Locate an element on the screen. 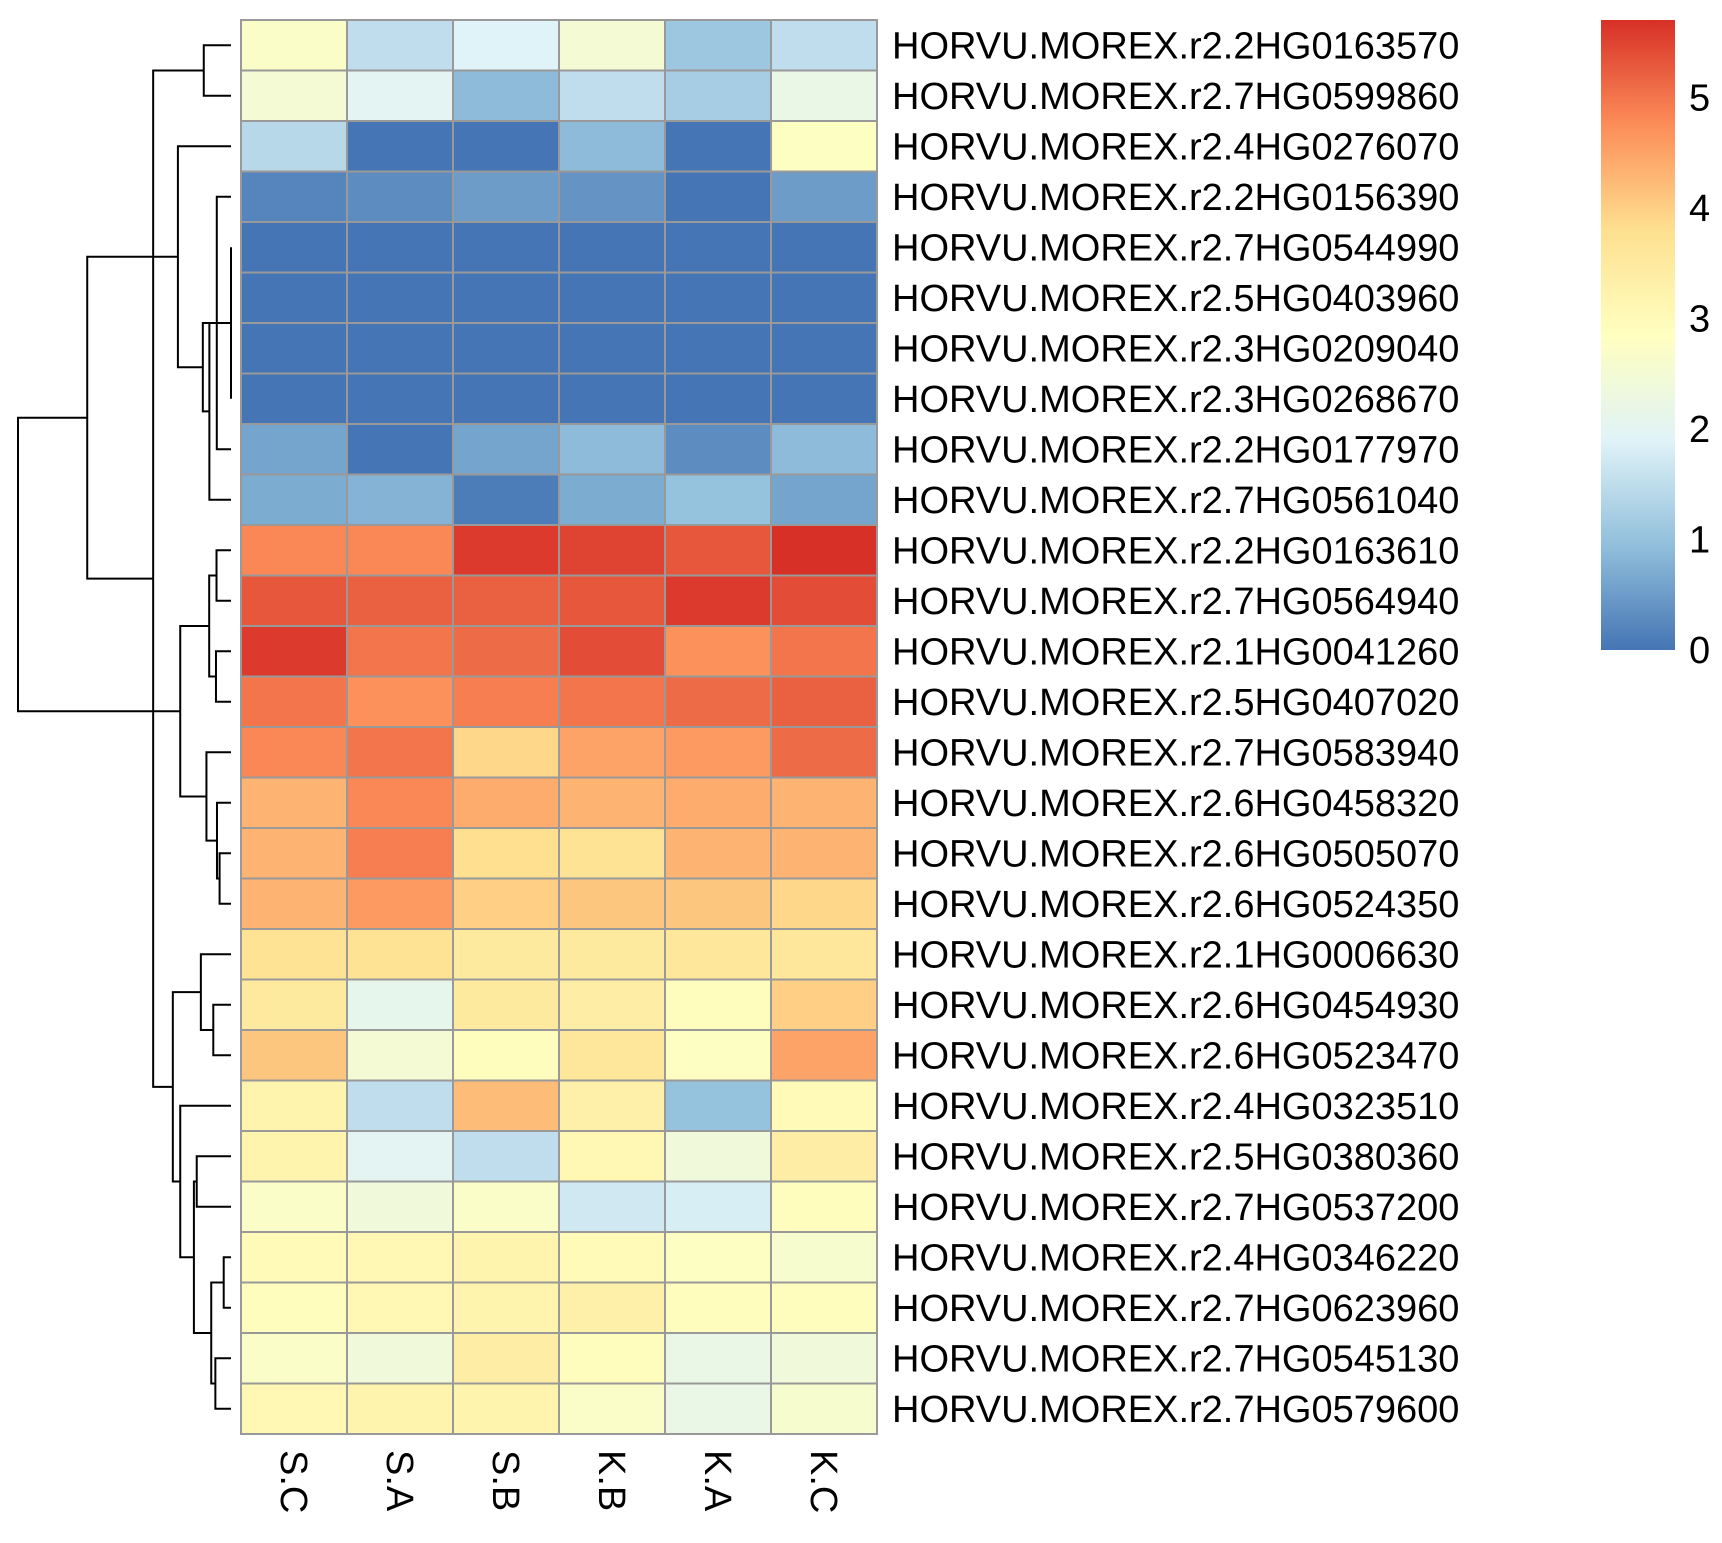 The image size is (1722, 1543). column-label: K.C is located at coordinates (823, 1481).